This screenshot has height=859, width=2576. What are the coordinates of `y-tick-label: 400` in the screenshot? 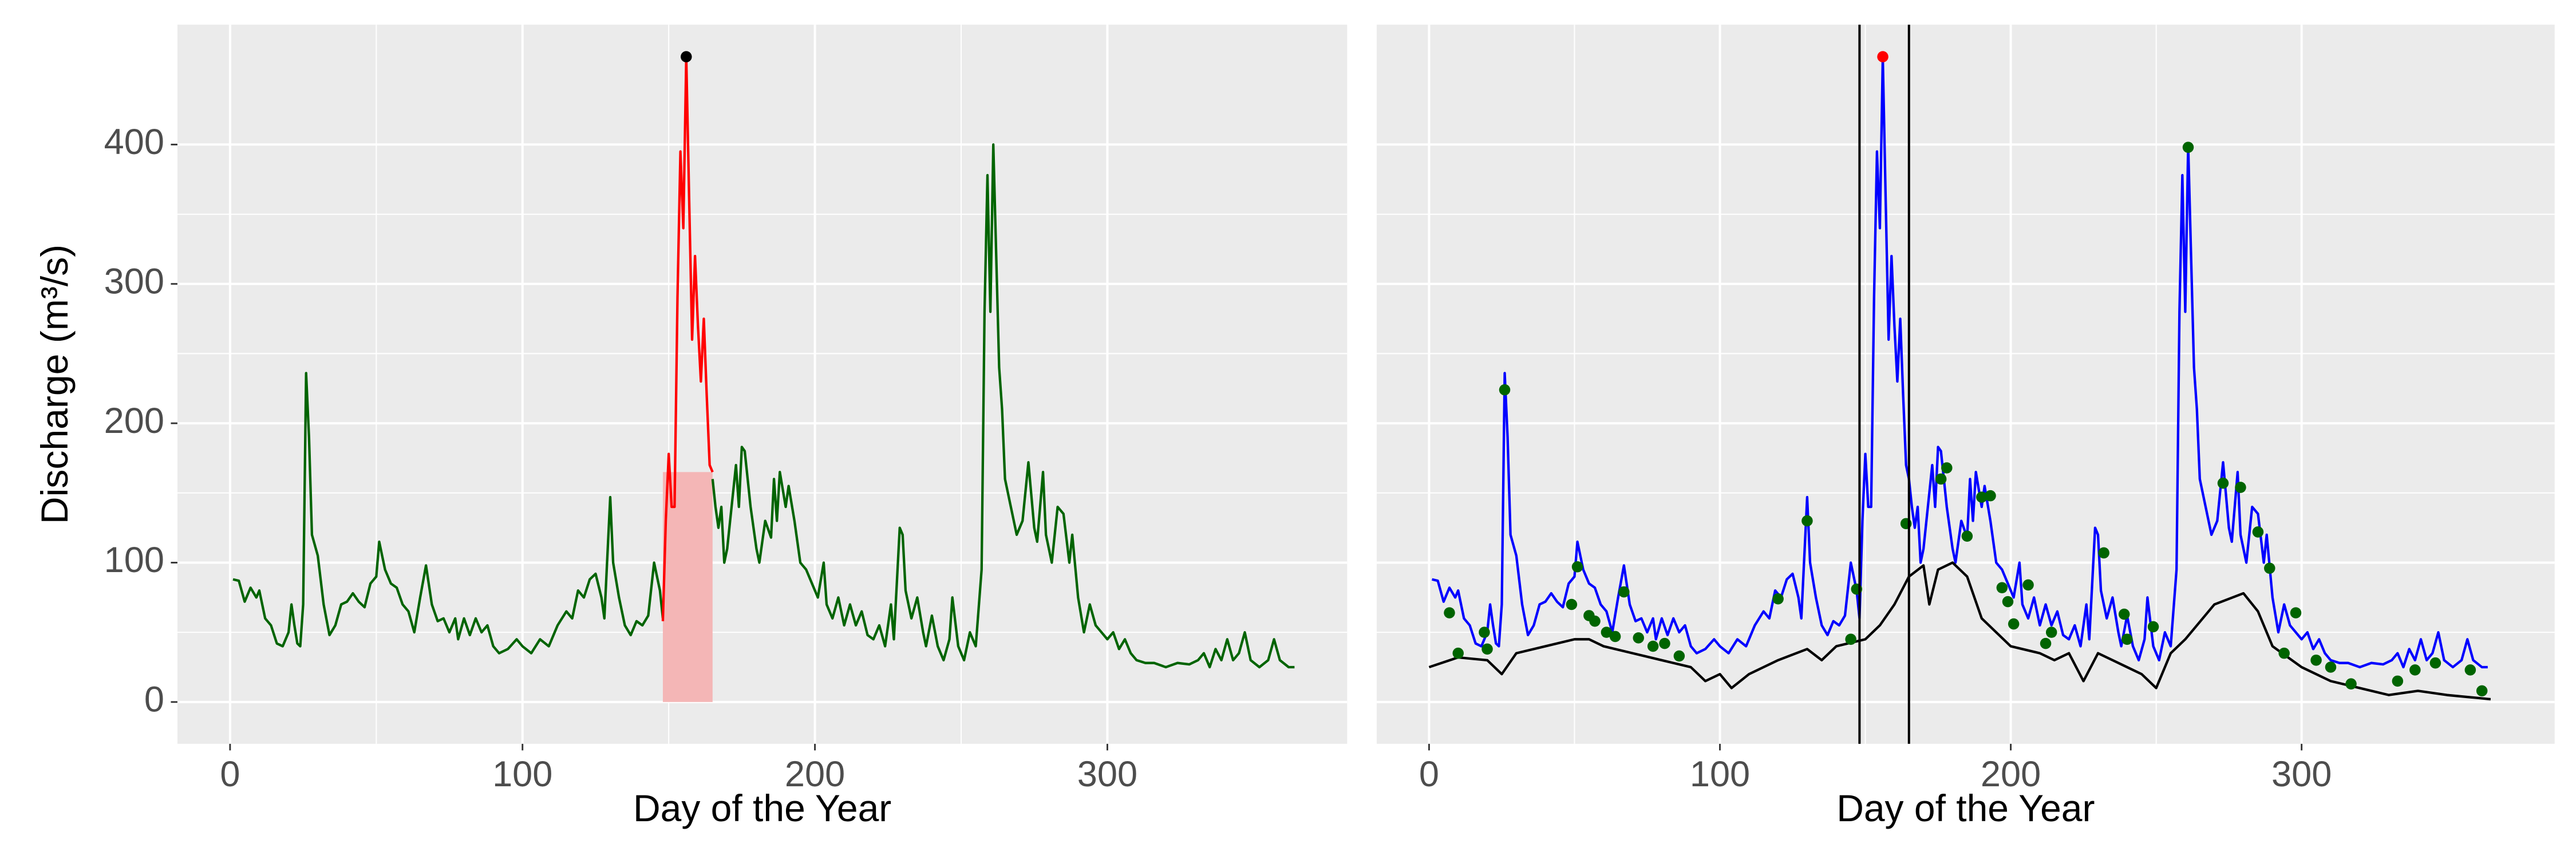 It's located at (134, 142).